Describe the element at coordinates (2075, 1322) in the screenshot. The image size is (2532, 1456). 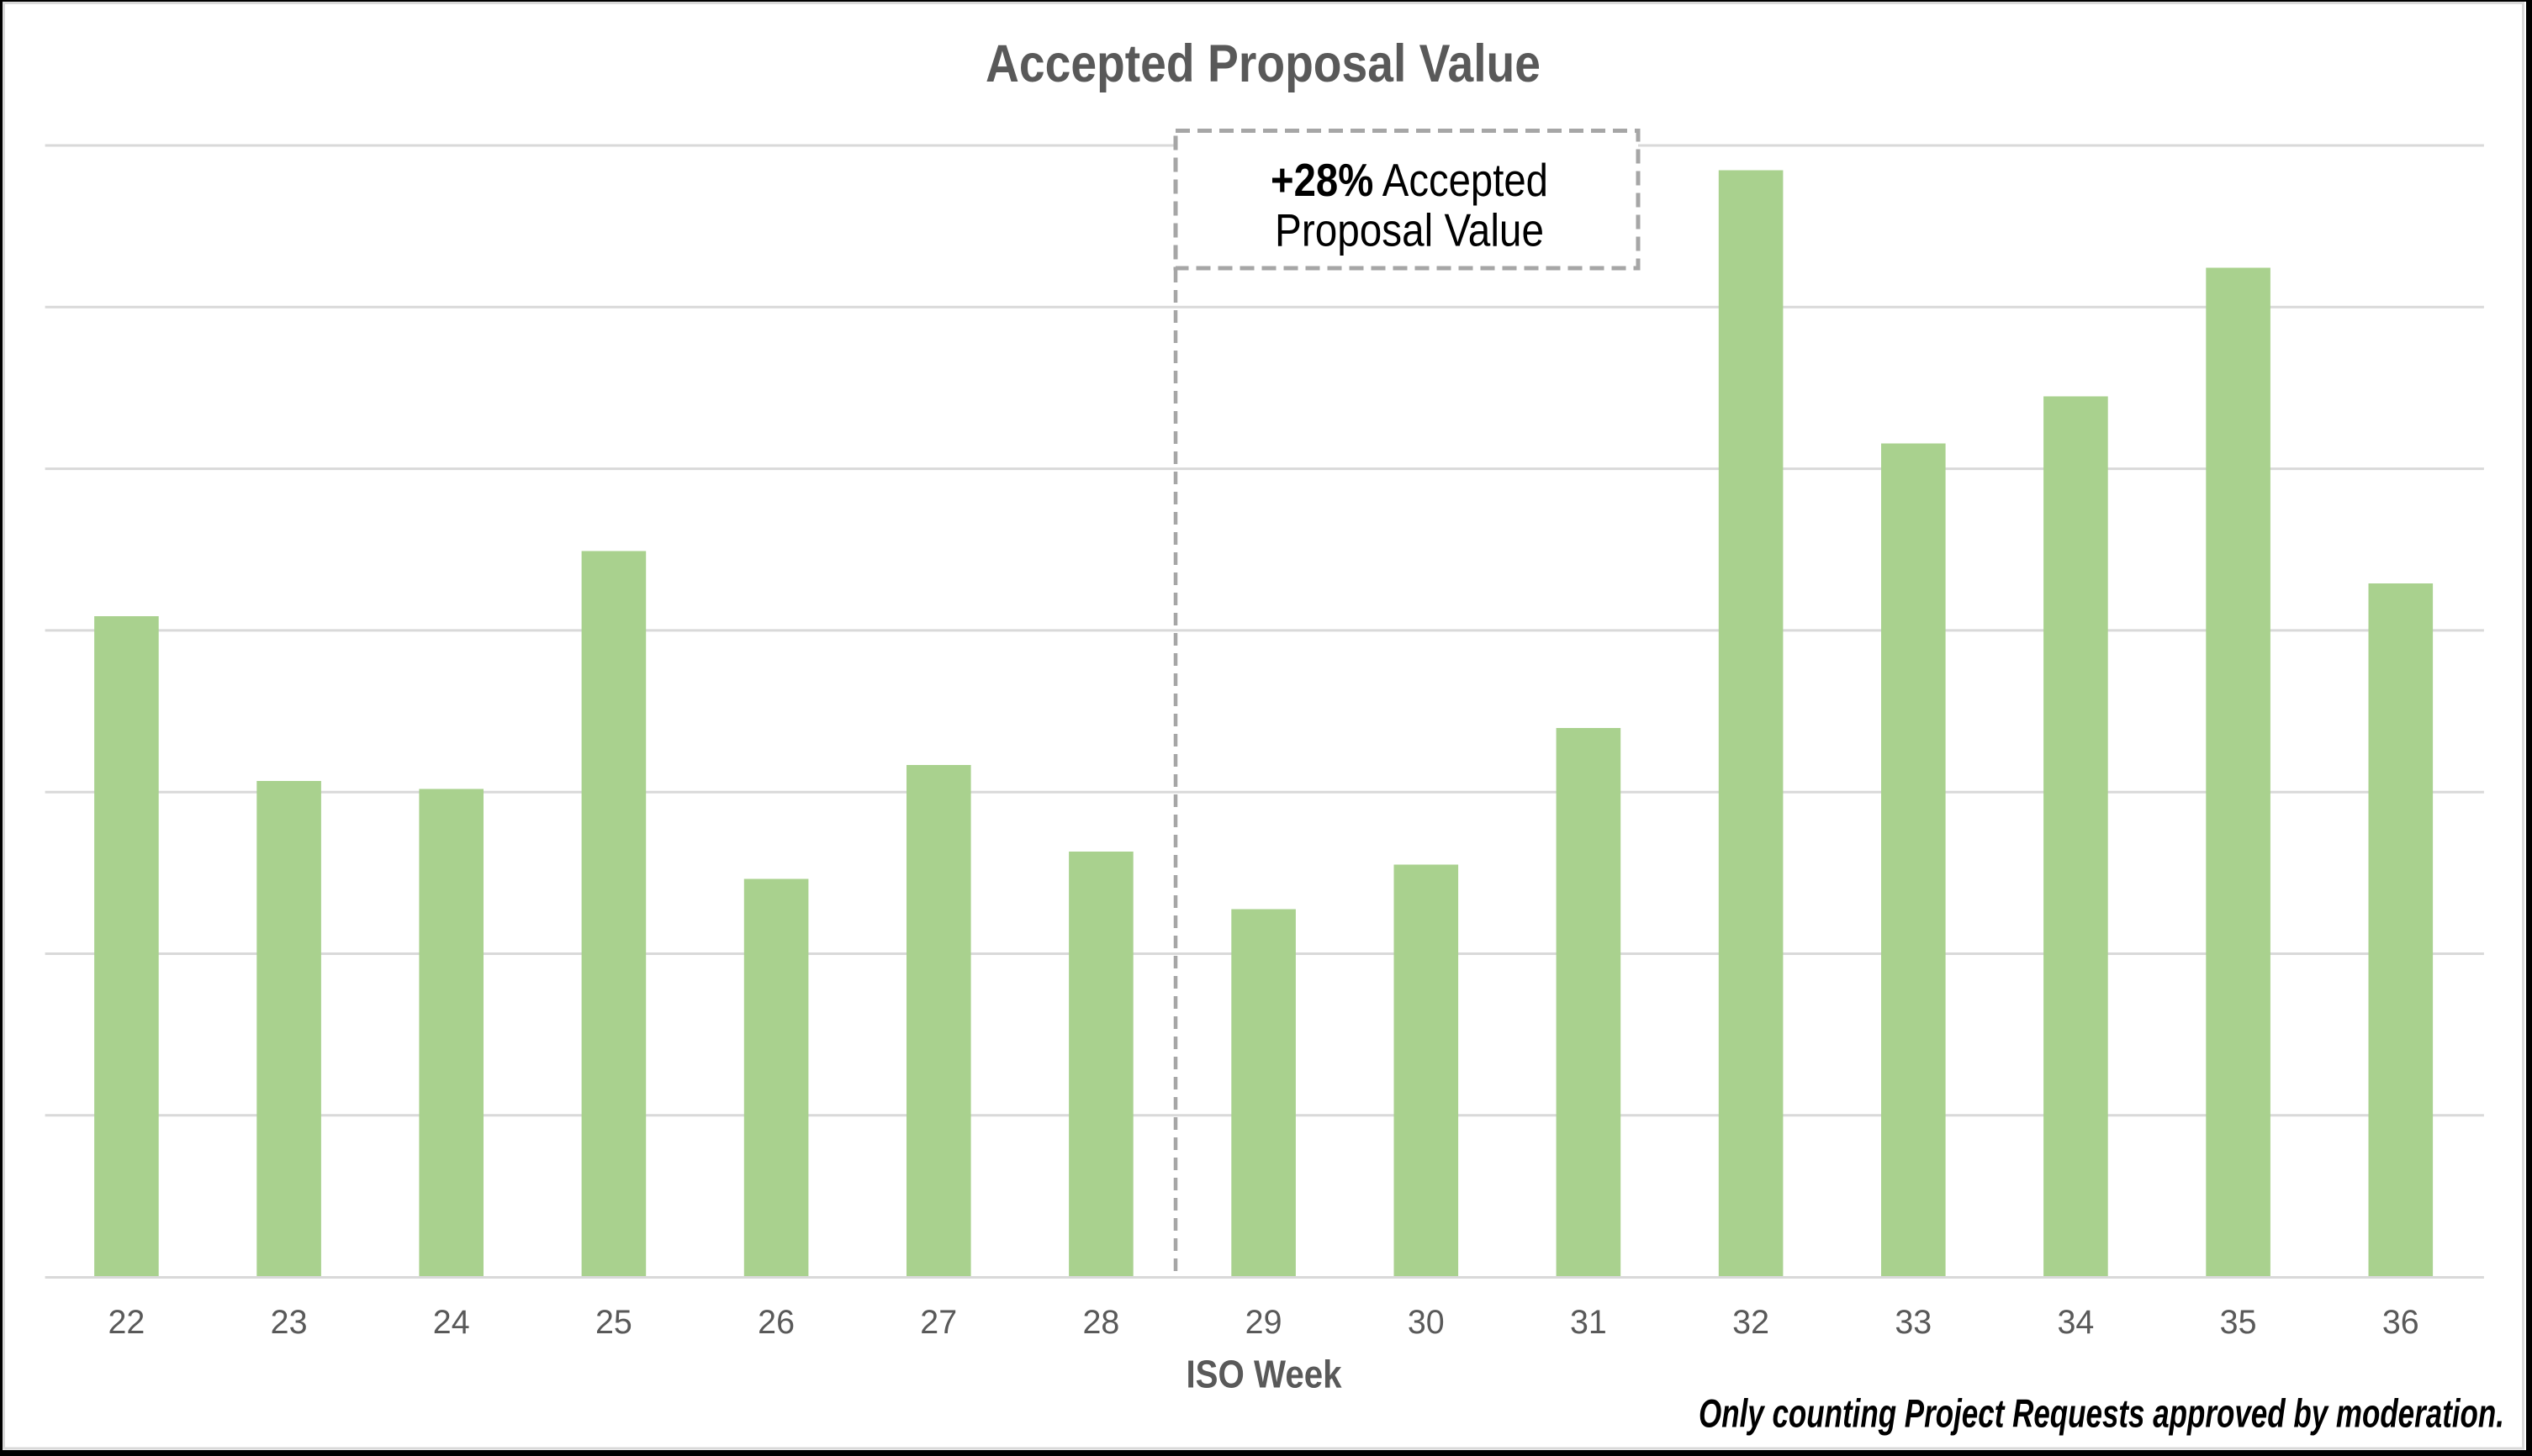
I see `svg-text: 34` at that location.